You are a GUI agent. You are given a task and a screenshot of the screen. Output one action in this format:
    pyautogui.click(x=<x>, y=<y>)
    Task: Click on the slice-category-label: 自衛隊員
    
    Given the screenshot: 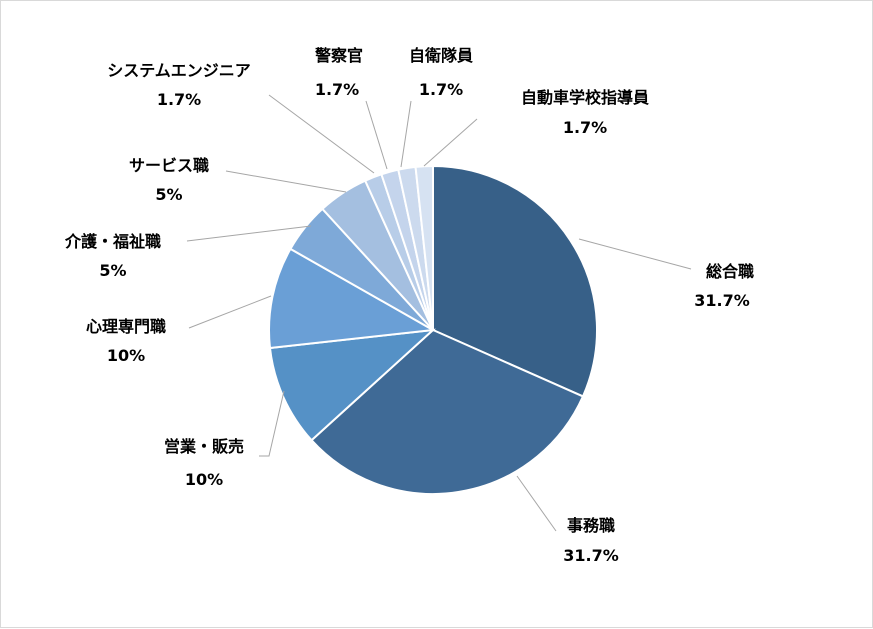 What is the action you would take?
    pyautogui.click(x=441, y=55)
    